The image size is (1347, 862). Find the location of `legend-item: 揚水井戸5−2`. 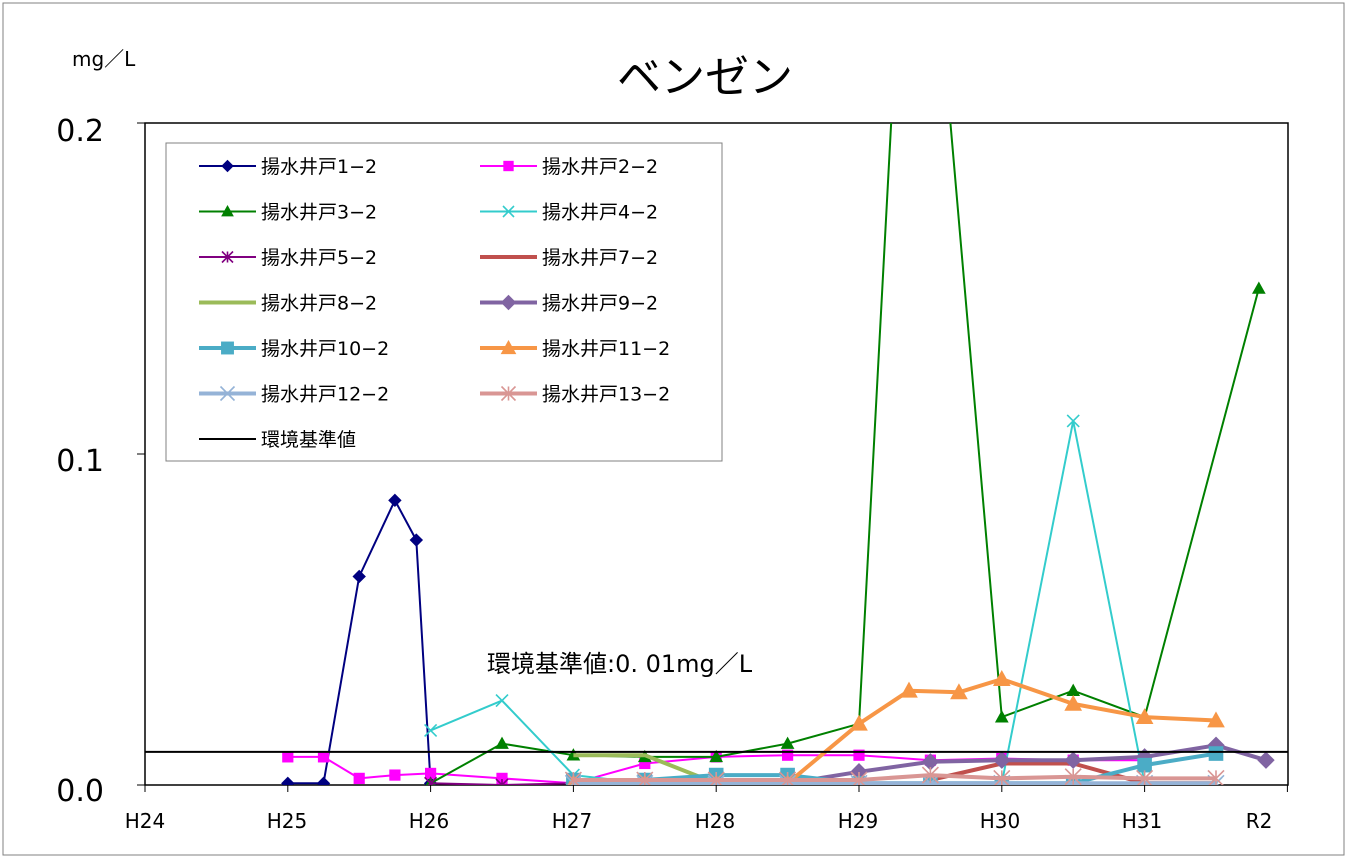

legend-item: 揚水井戸5−2 is located at coordinates (288, 258).